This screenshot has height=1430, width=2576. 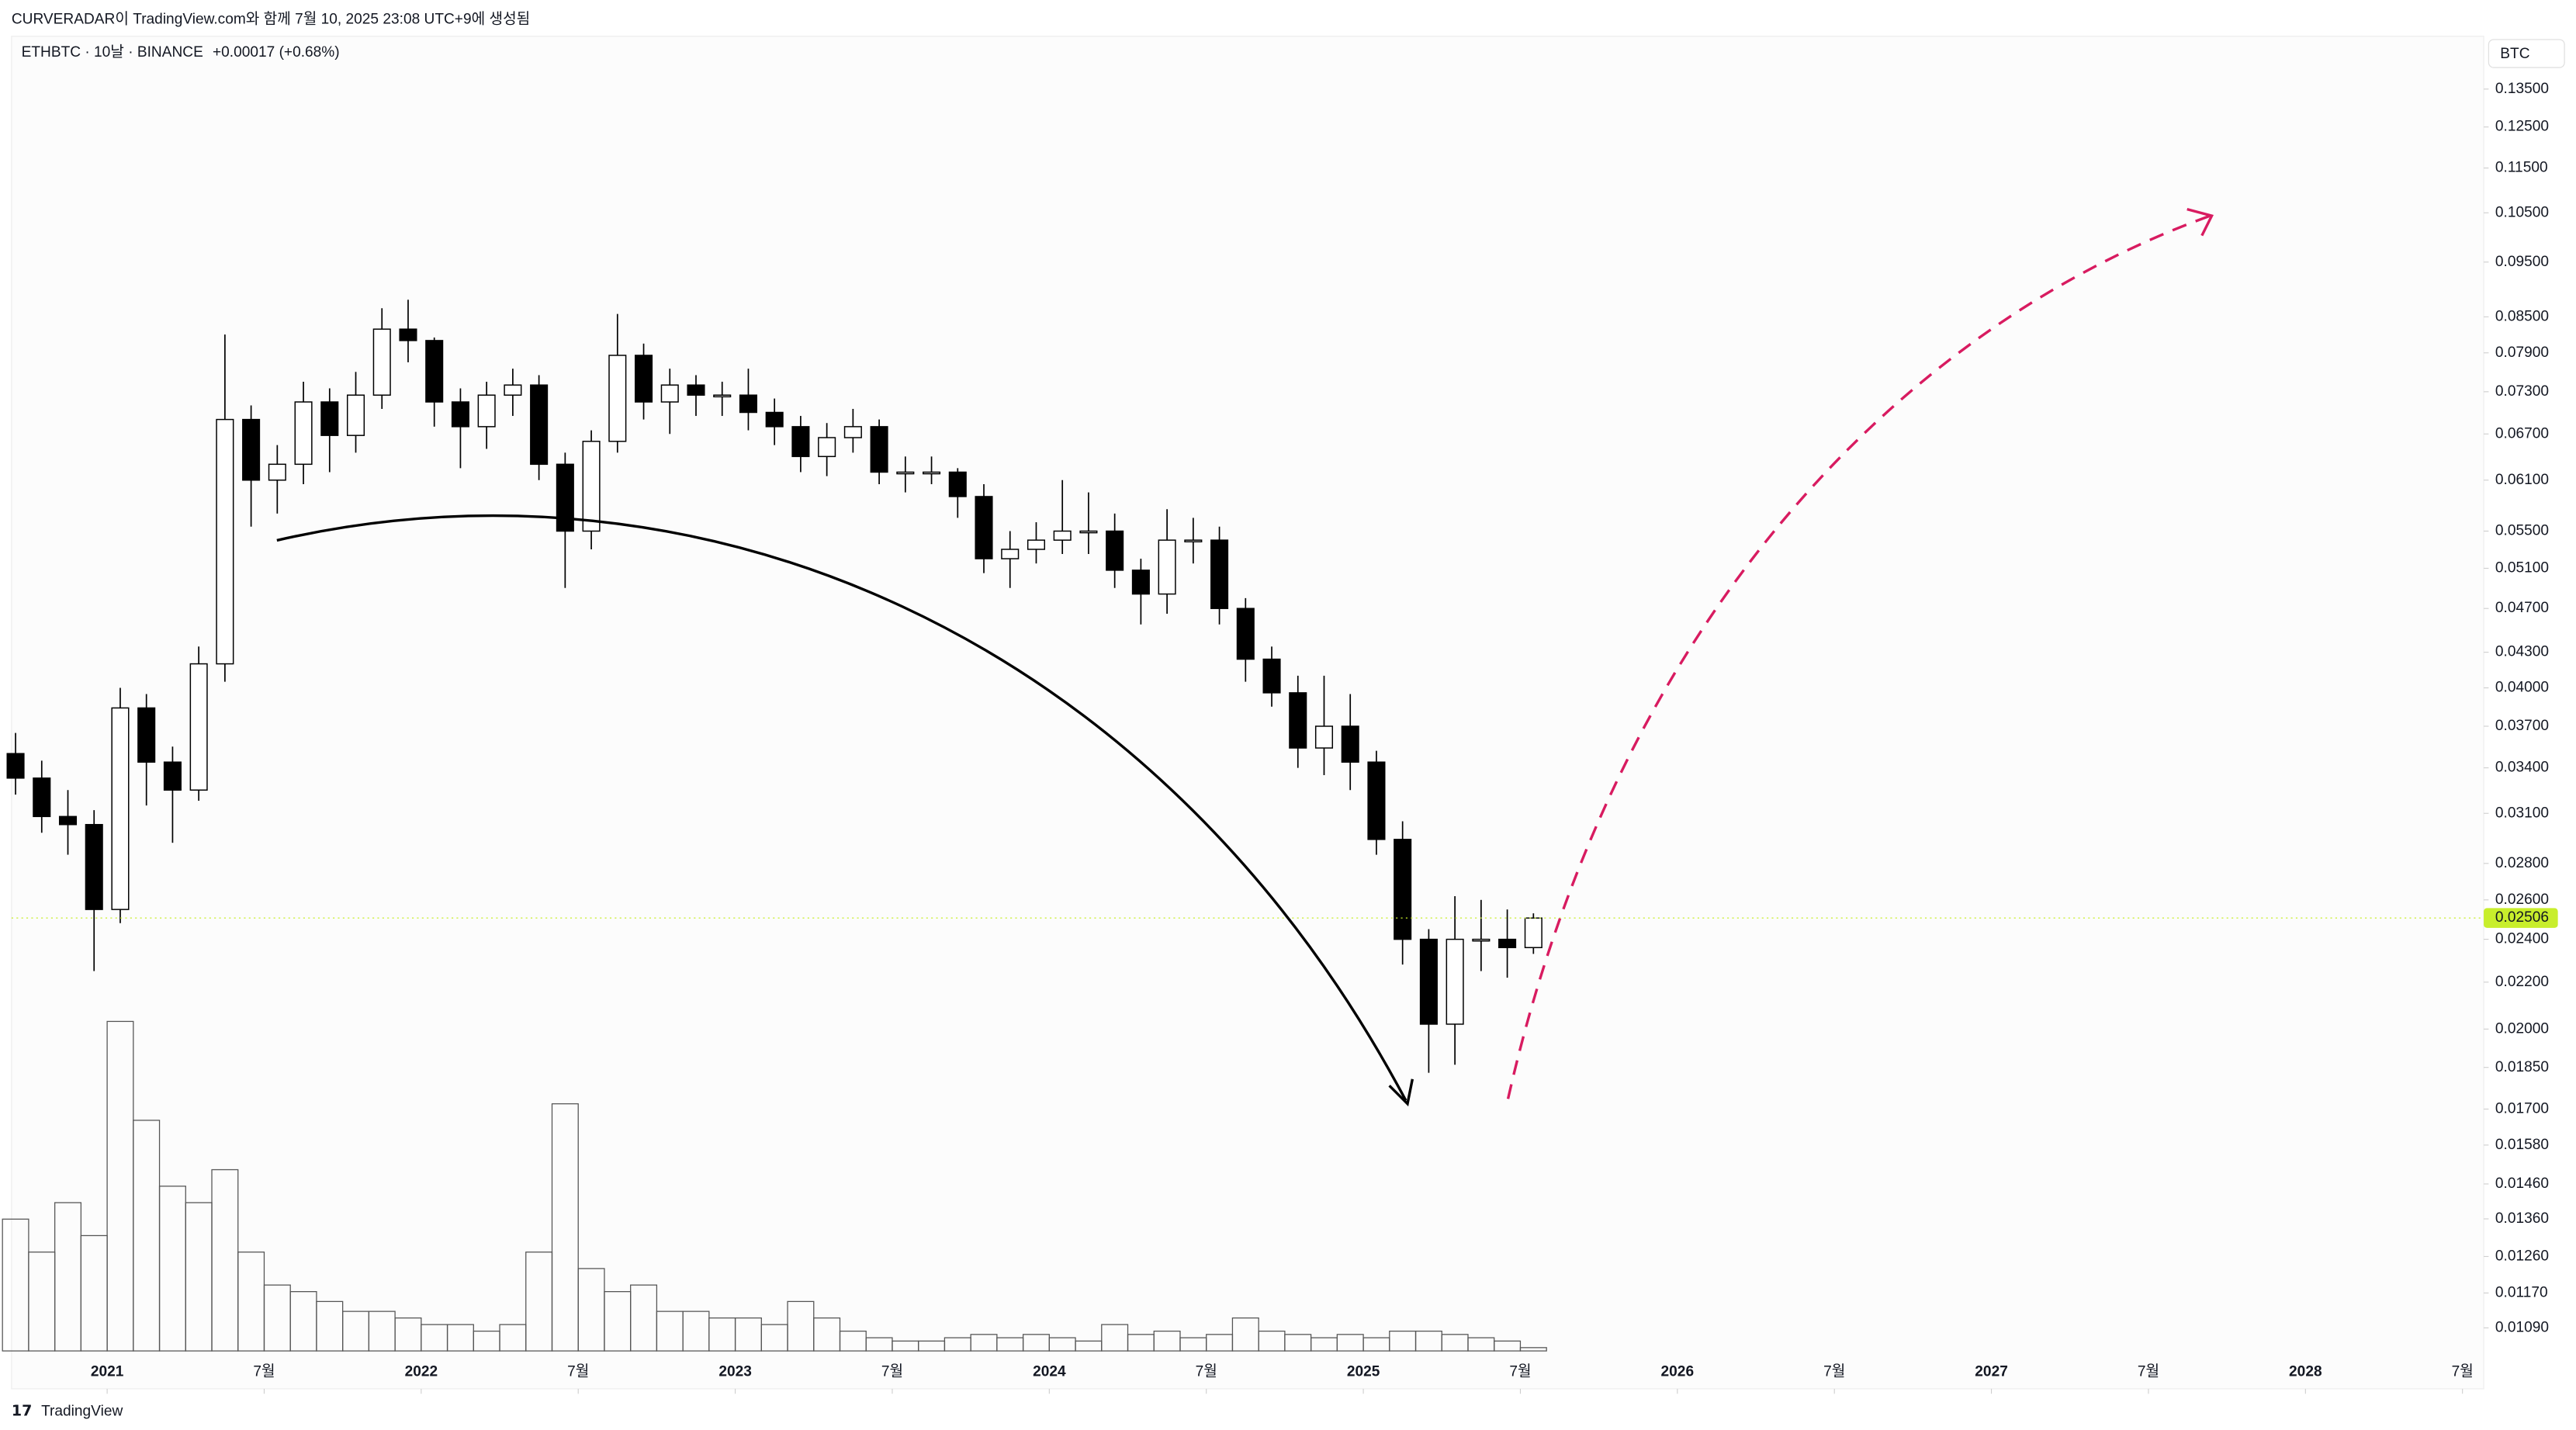 I want to click on x-tick-label: 2022, so click(x=421, y=1372).